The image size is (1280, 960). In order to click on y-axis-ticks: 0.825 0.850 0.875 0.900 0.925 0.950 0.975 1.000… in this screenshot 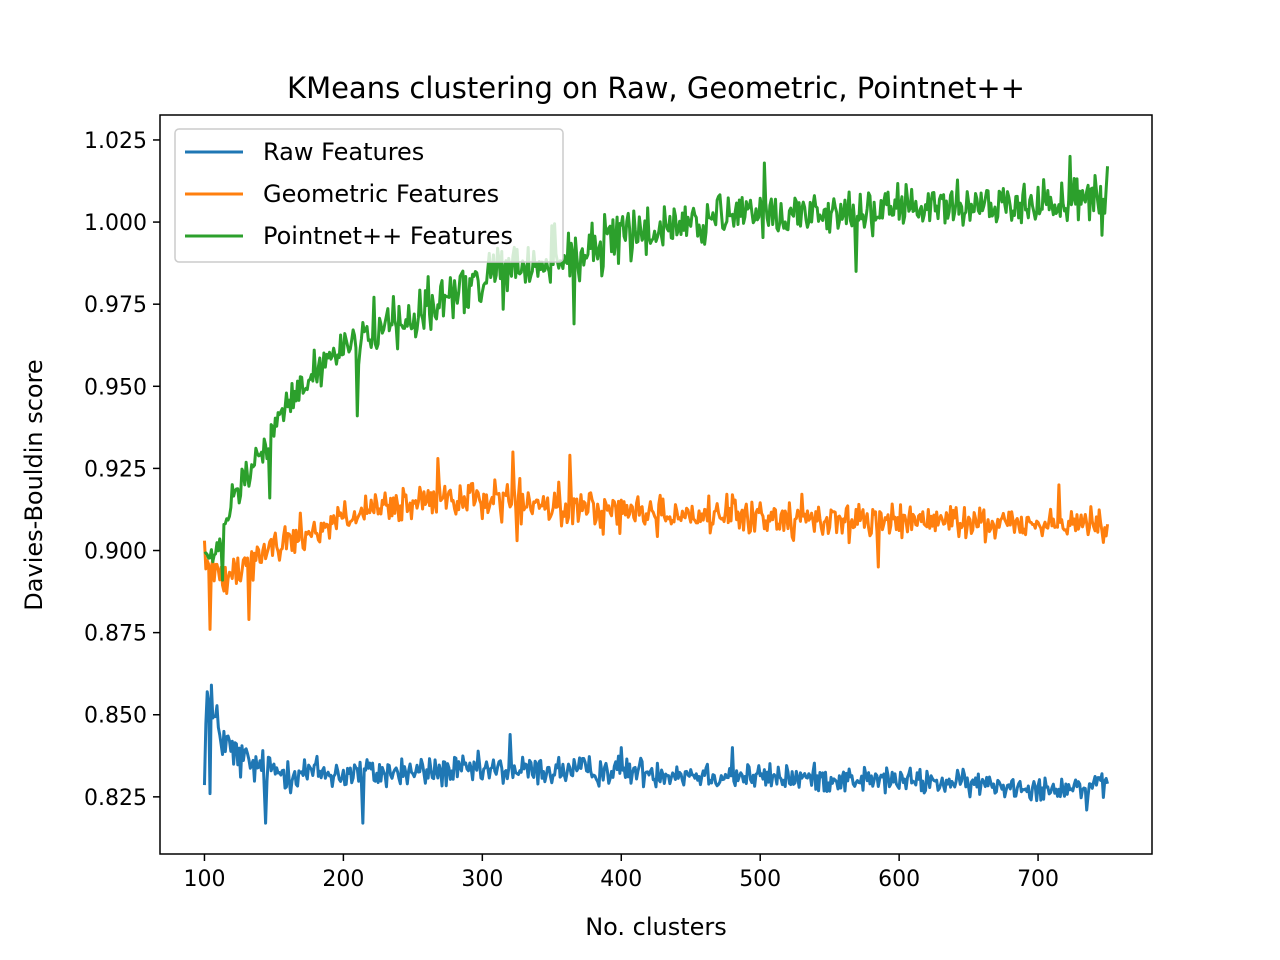, I will do `click(122, 470)`.